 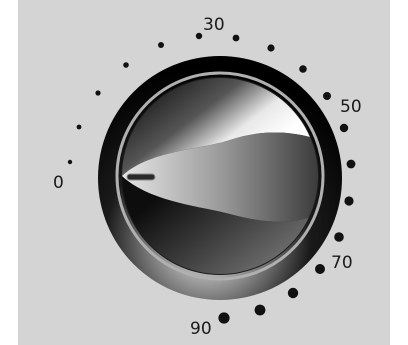 I want to click on scale-label-90: 90, so click(x=201, y=329).